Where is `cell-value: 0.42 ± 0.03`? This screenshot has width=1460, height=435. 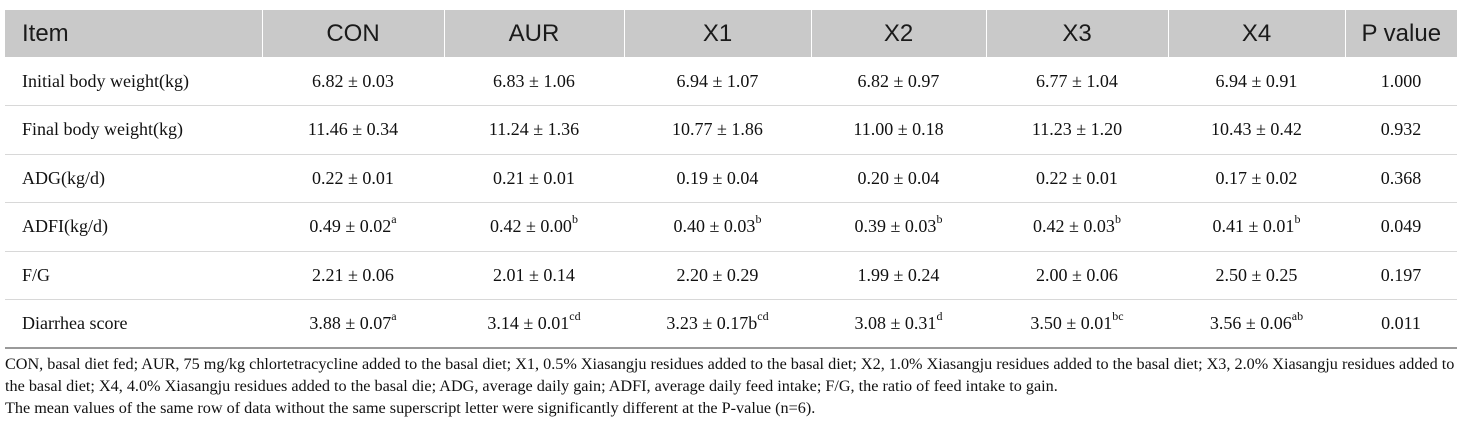
cell-value: 0.42 ± 0.03 is located at coordinates (1074, 226).